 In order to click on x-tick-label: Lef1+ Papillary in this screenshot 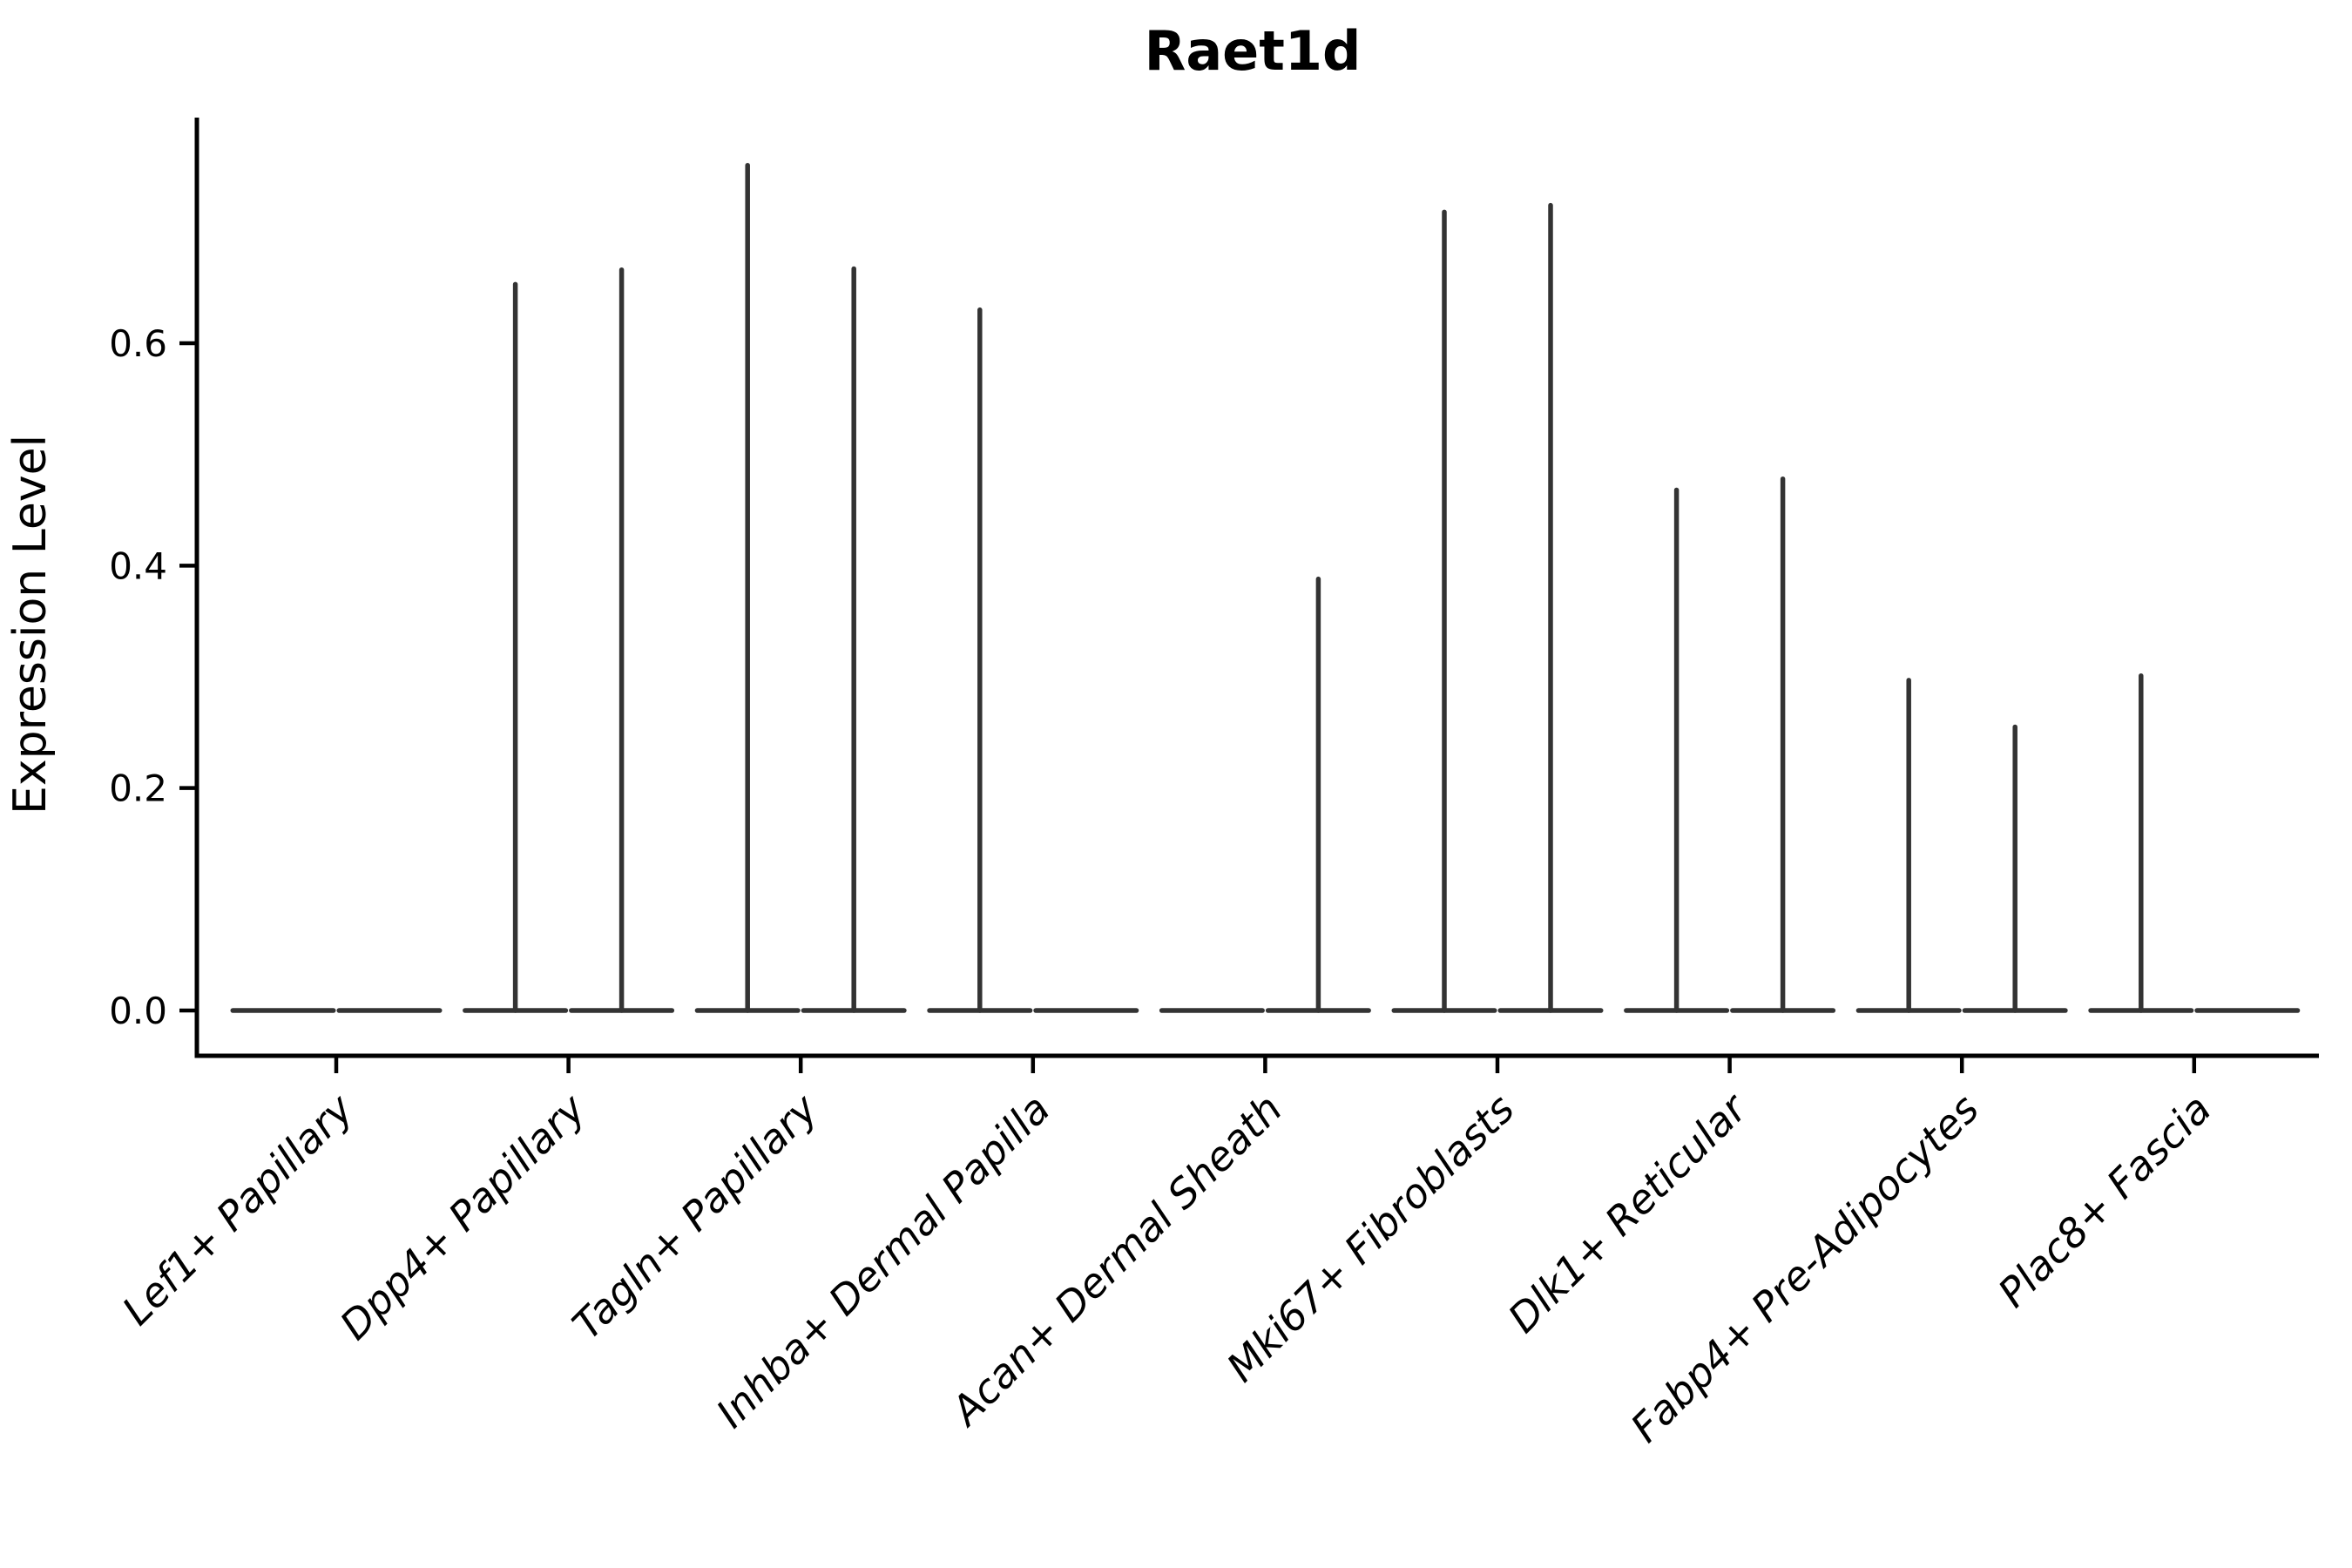, I will do `click(238, 1209)`.